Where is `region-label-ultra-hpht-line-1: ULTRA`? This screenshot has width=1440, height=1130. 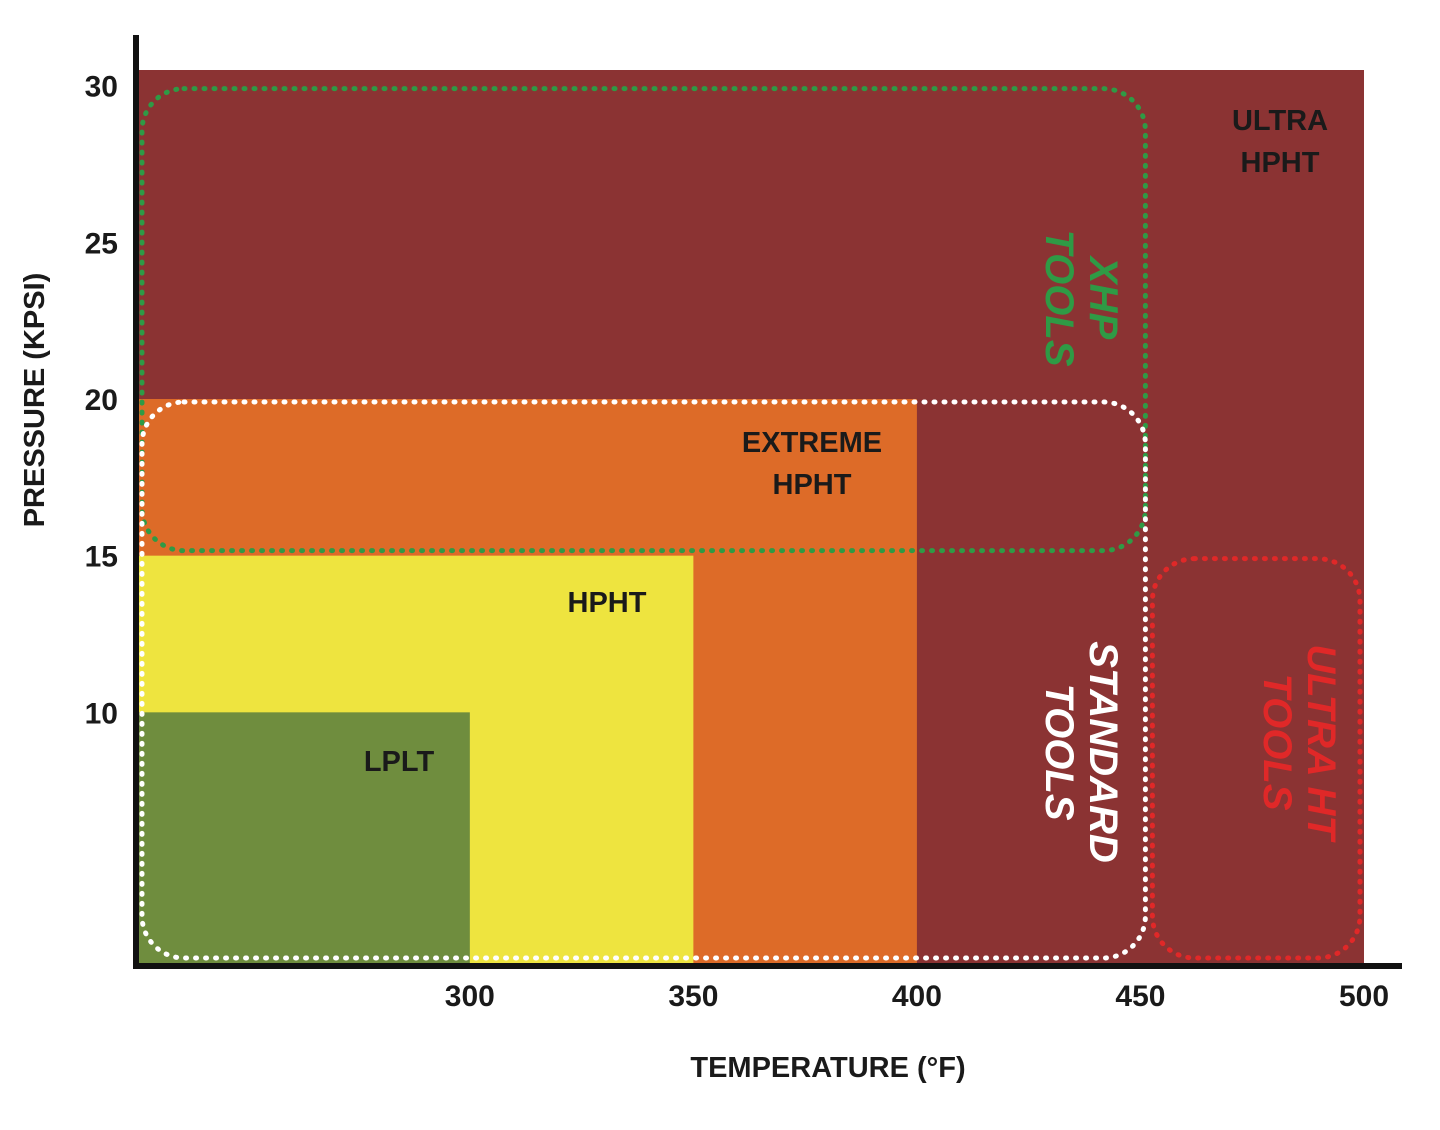
region-label-ultra-hpht-line-1: ULTRA is located at coordinates (1280, 121).